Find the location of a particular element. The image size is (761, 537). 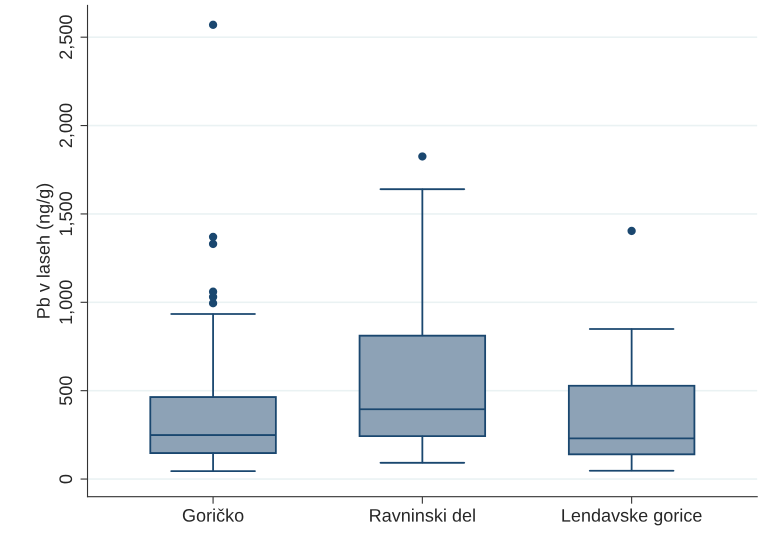

y-tick-label: 1,500 is located at coordinates (66, 214).